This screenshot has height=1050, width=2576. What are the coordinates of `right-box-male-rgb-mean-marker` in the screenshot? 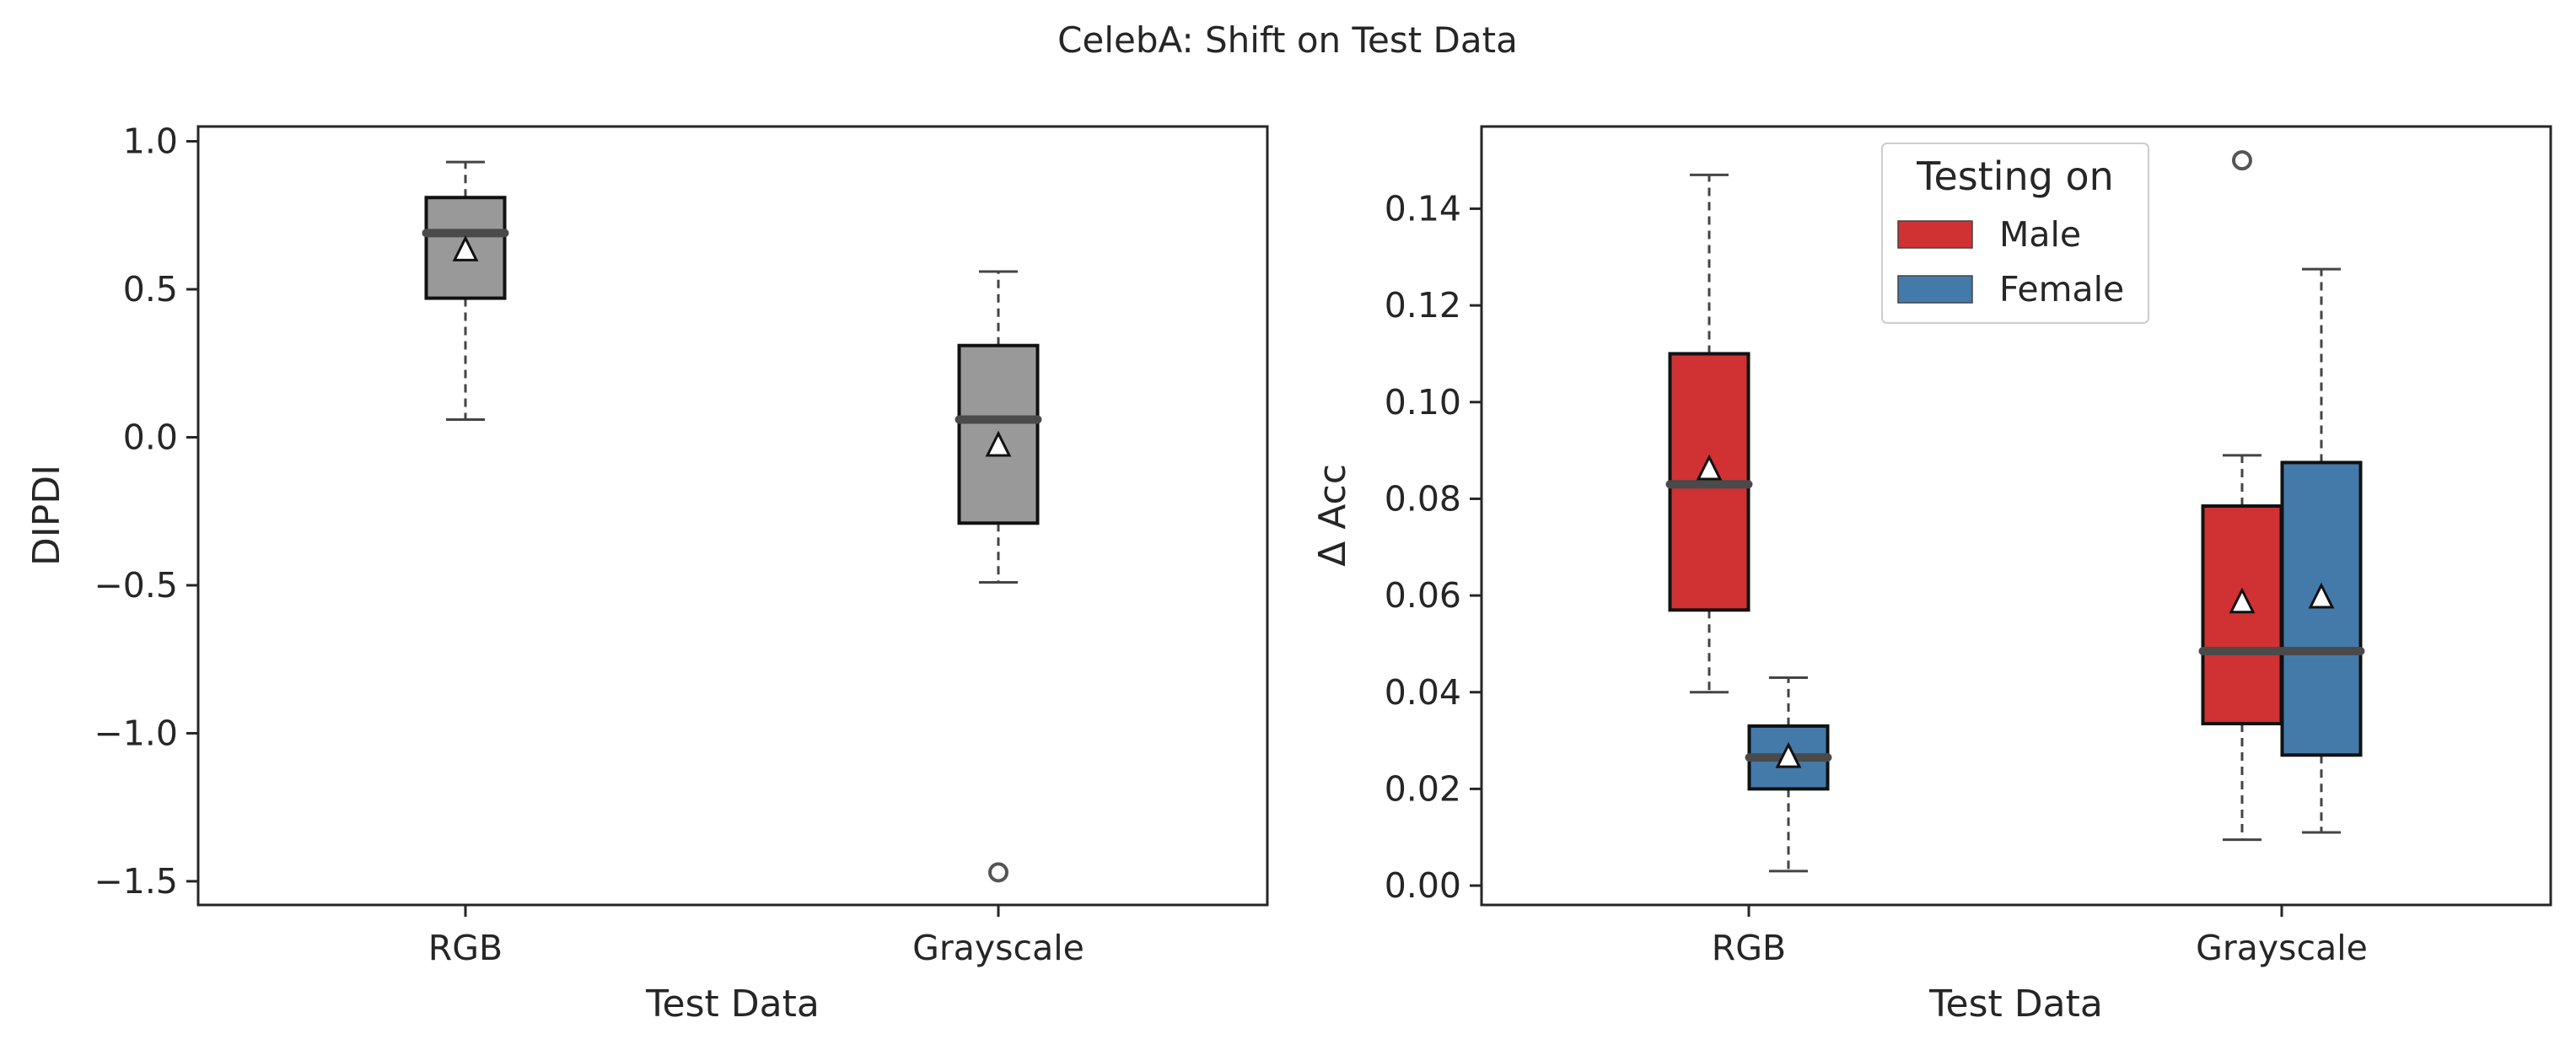 It's located at (1709, 467).